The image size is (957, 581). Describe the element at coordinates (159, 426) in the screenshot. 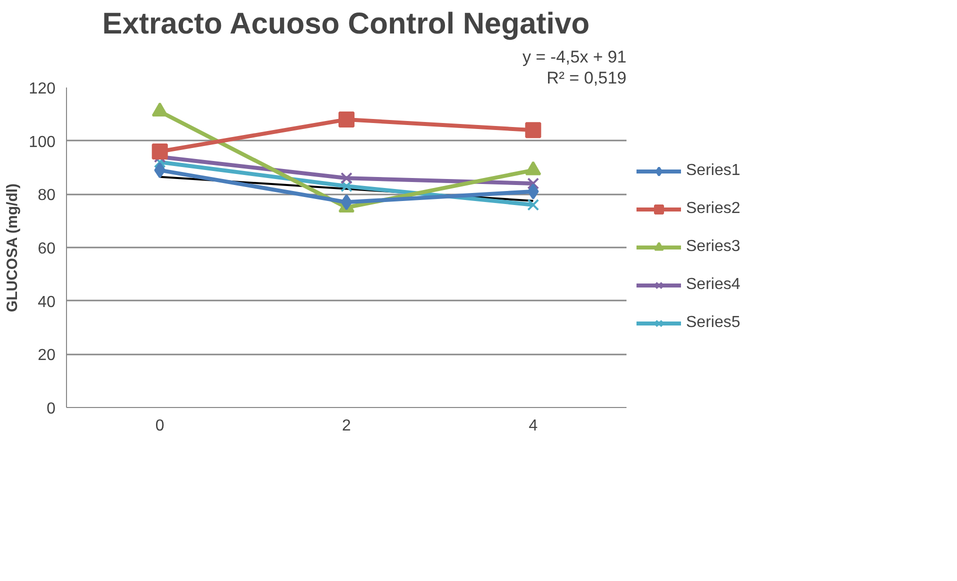

I see `x-tick-label: 0` at that location.